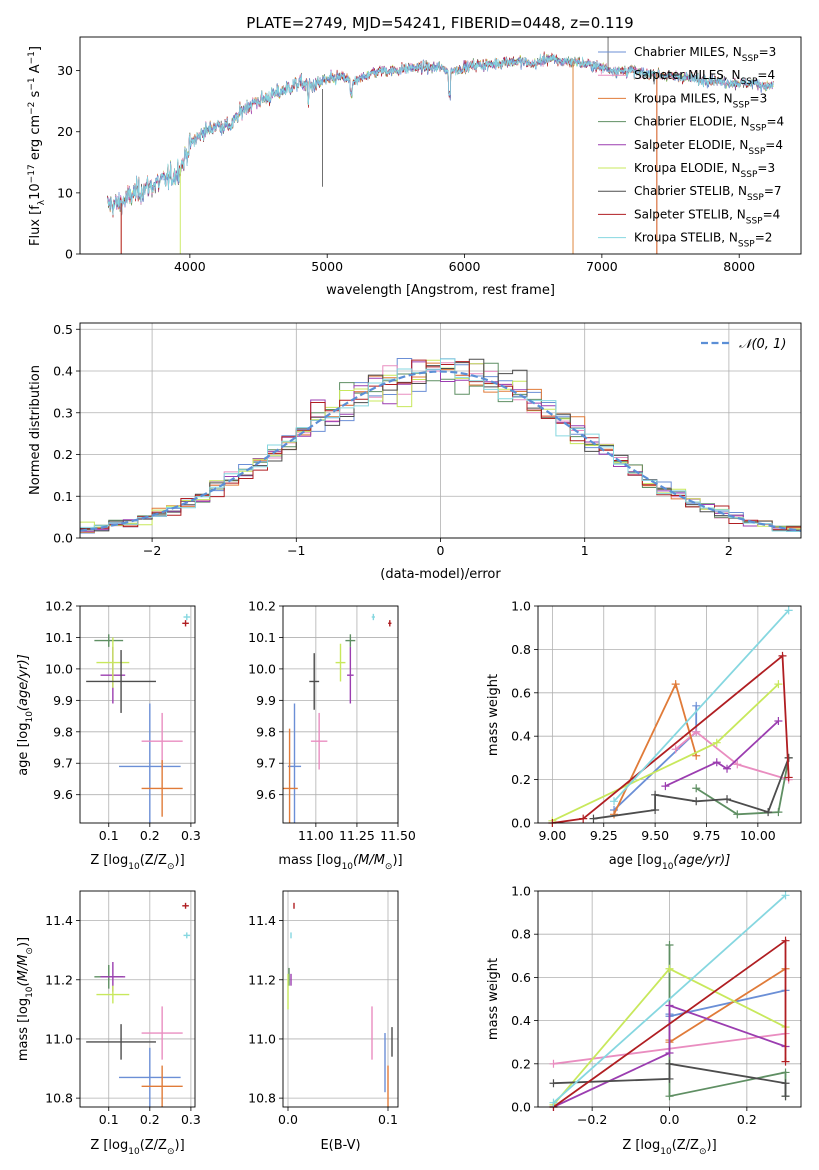  What do you see at coordinates (69, 254) in the screenshot?
I see `y-tick-label: 0` at bounding box center [69, 254].